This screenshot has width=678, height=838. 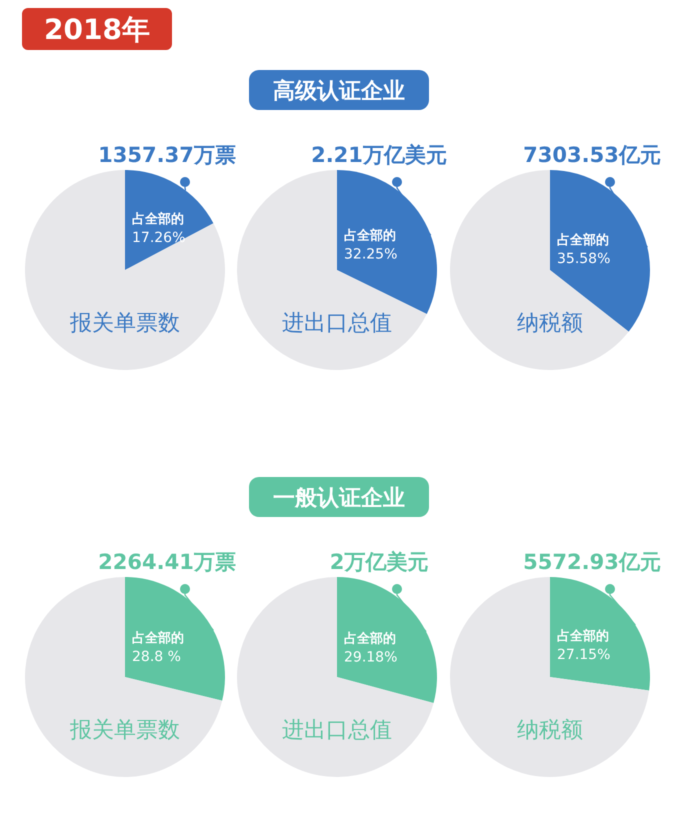 I want to click on data-label: 35.58%, so click(x=583, y=259).